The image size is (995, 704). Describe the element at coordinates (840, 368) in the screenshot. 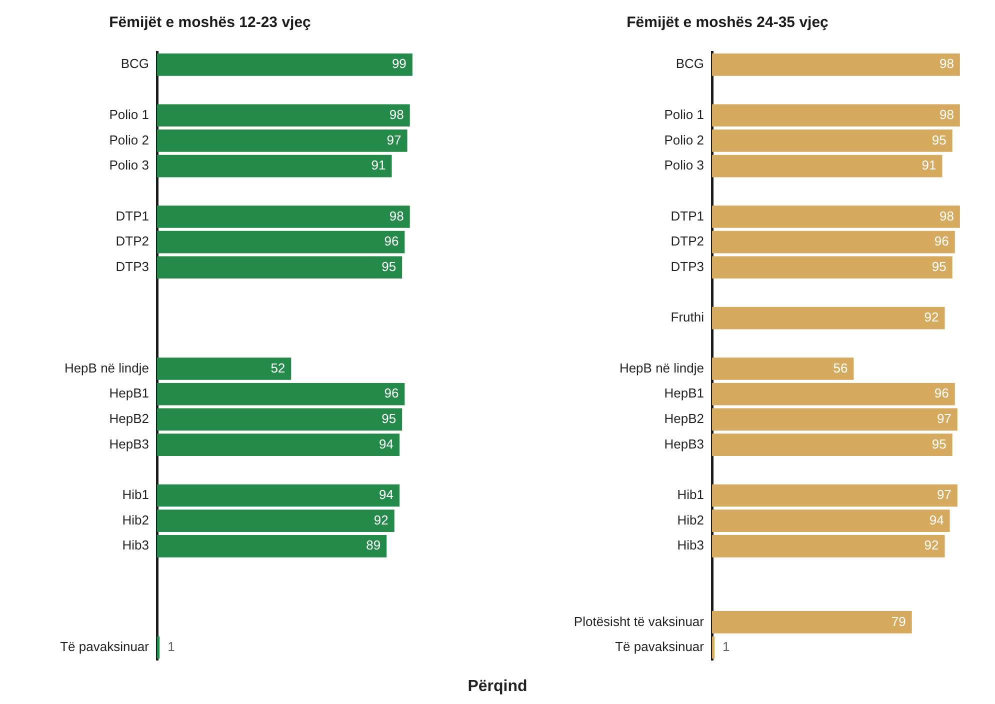

I see `data-label: 56` at that location.